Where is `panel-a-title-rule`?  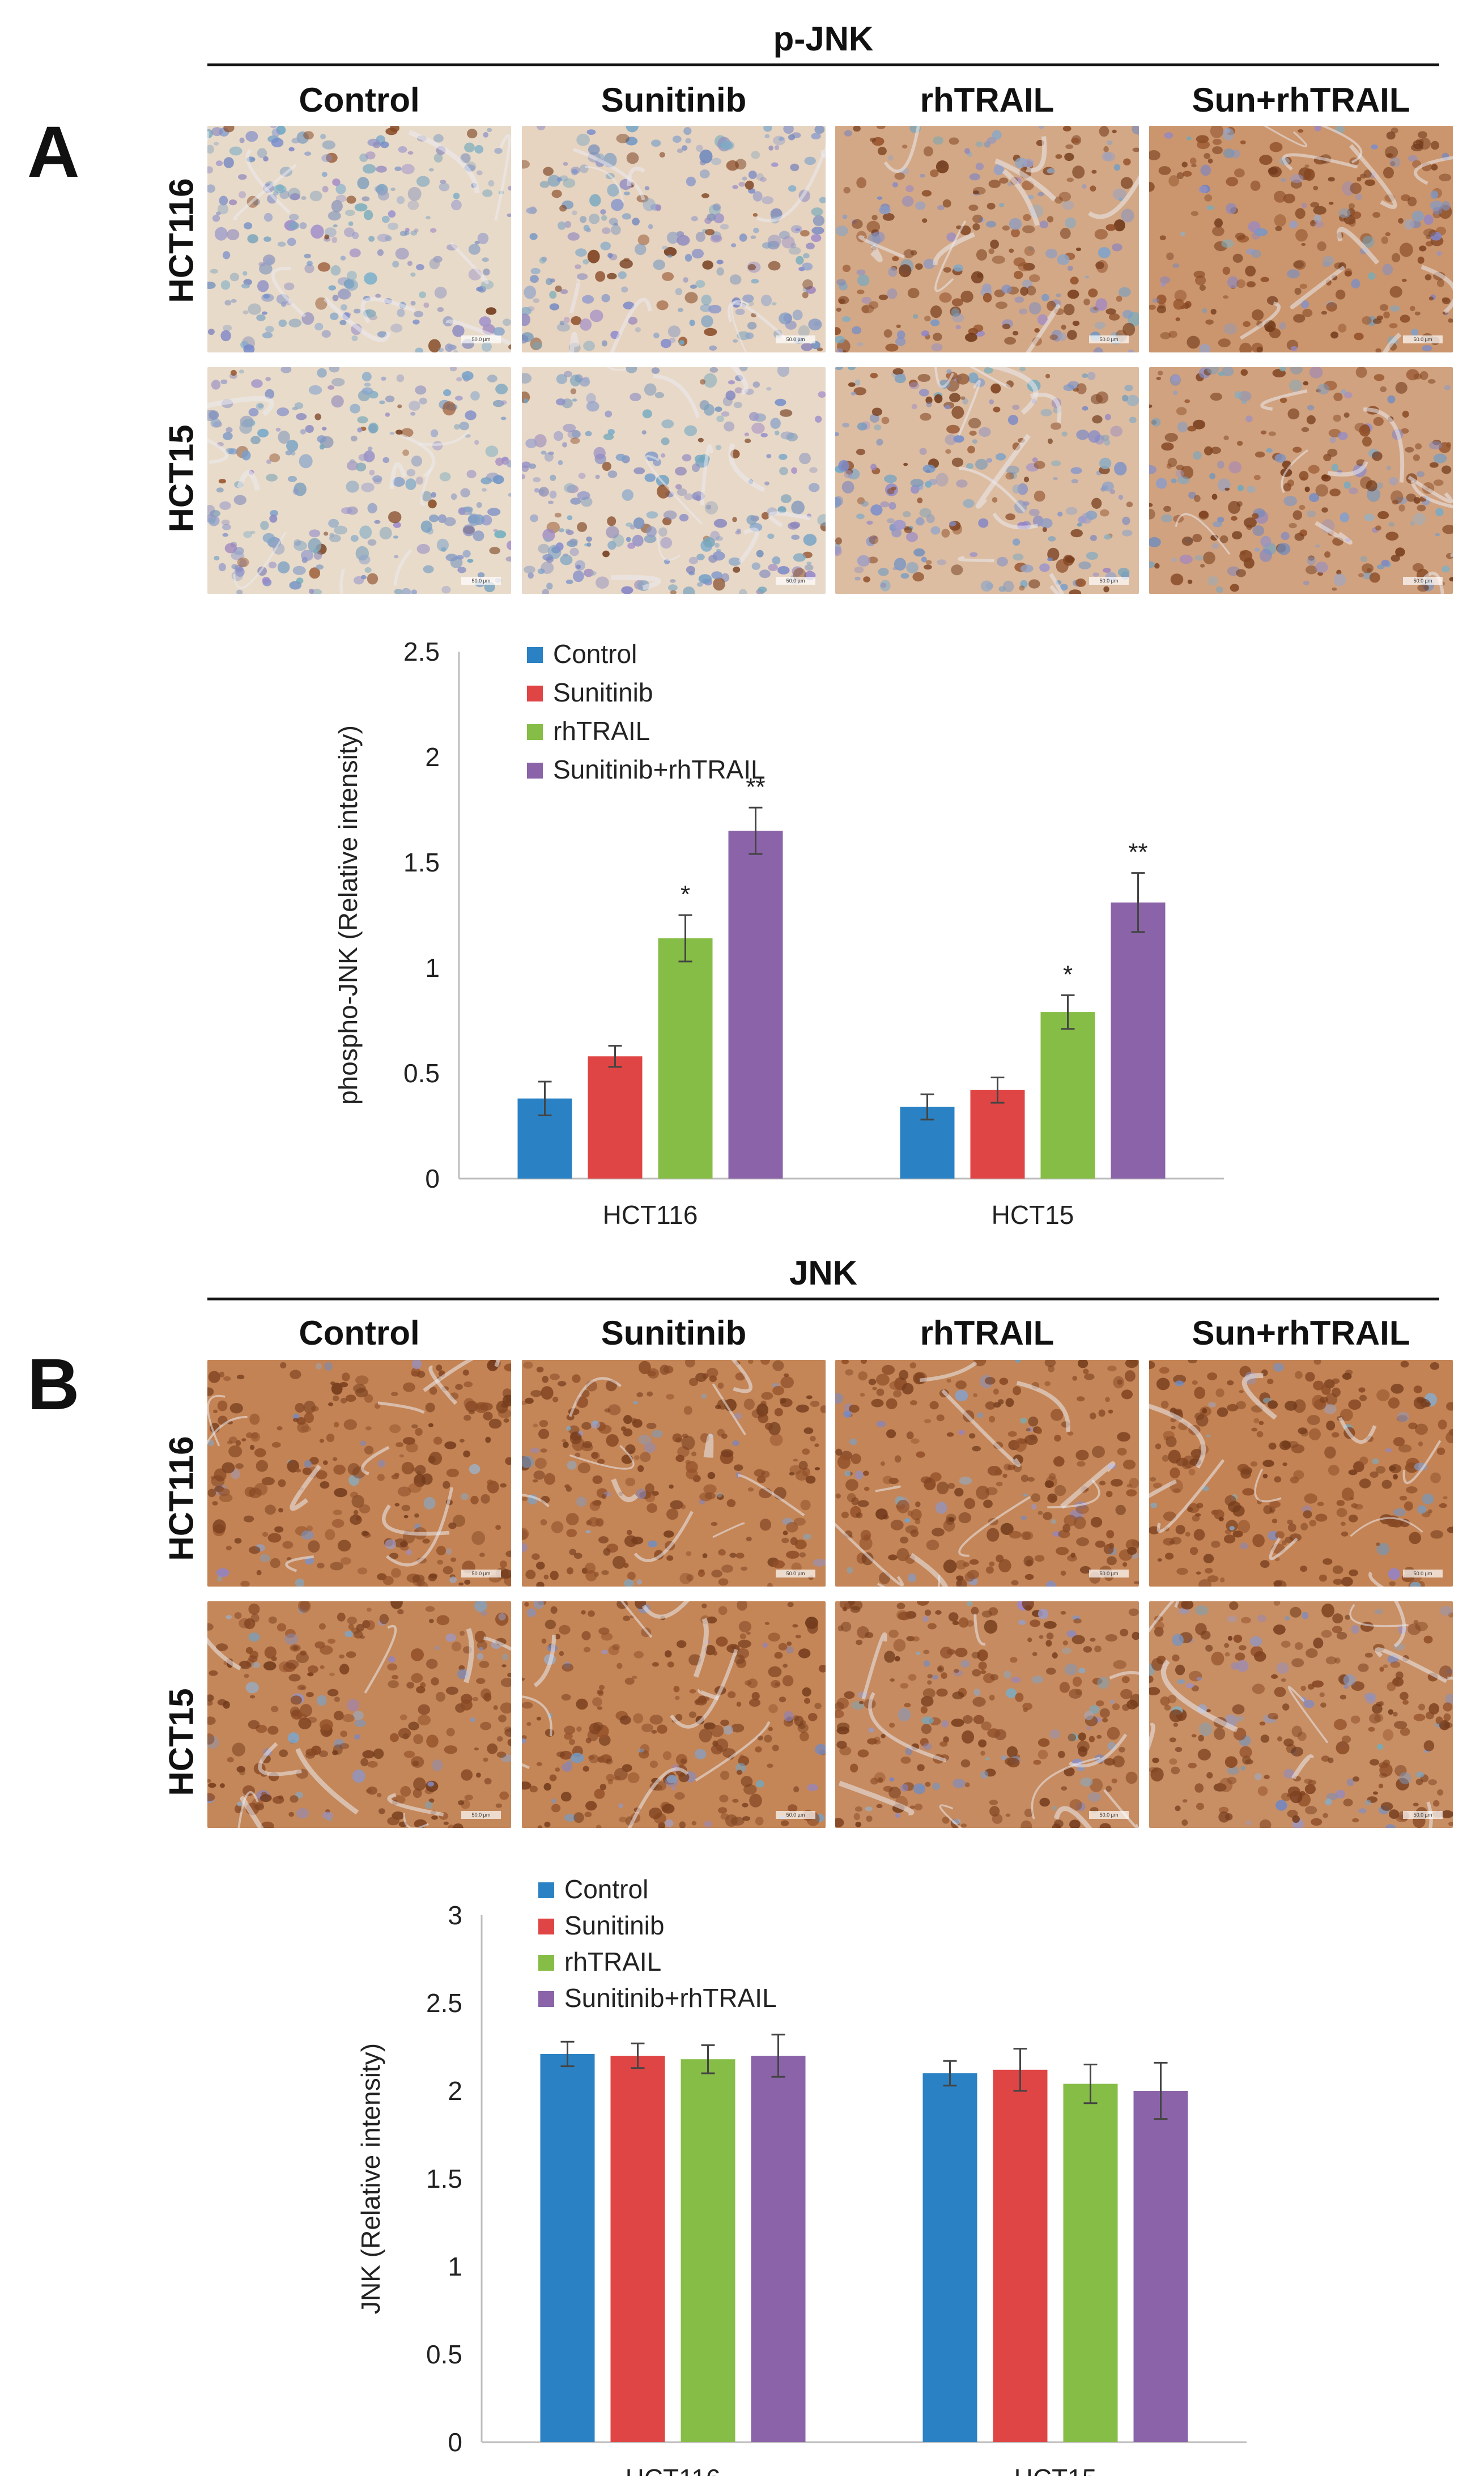 panel-a-title-rule is located at coordinates (823, 64).